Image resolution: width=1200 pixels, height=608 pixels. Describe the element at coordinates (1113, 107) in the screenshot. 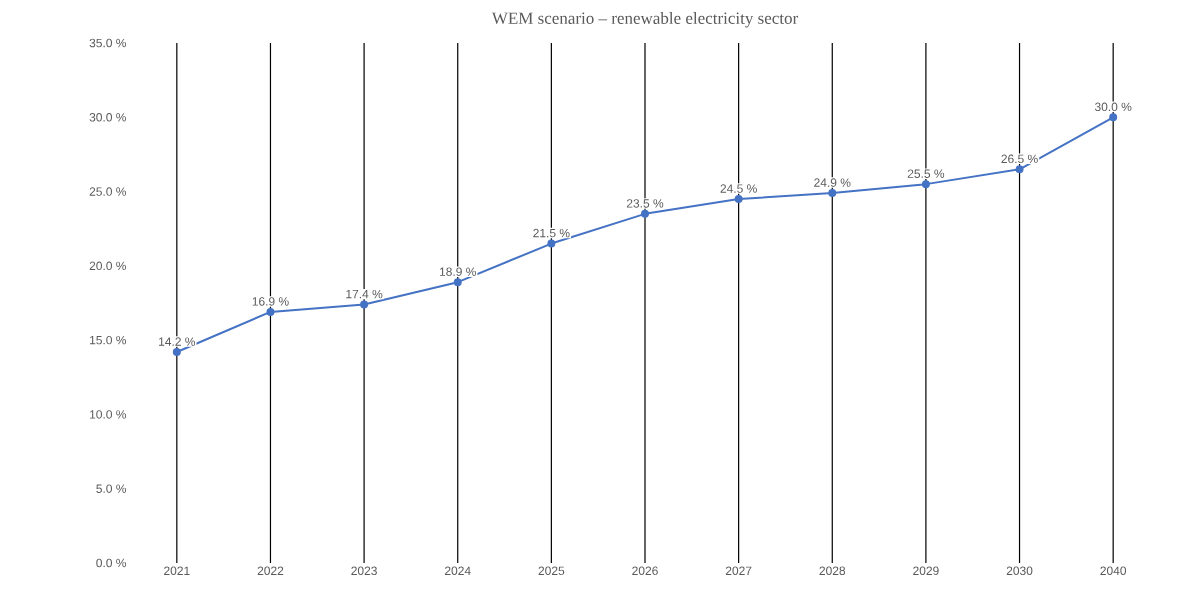

I see `data-label: 30.0 %` at that location.